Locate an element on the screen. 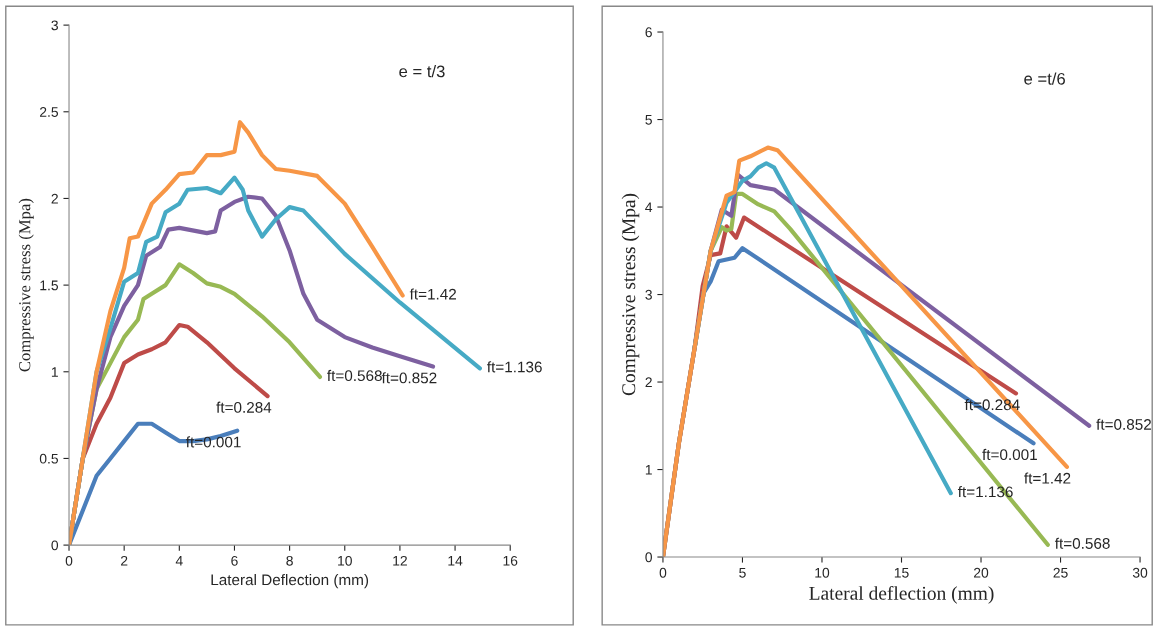  x-tick-label: 4 is located at coordinates (179, 561).